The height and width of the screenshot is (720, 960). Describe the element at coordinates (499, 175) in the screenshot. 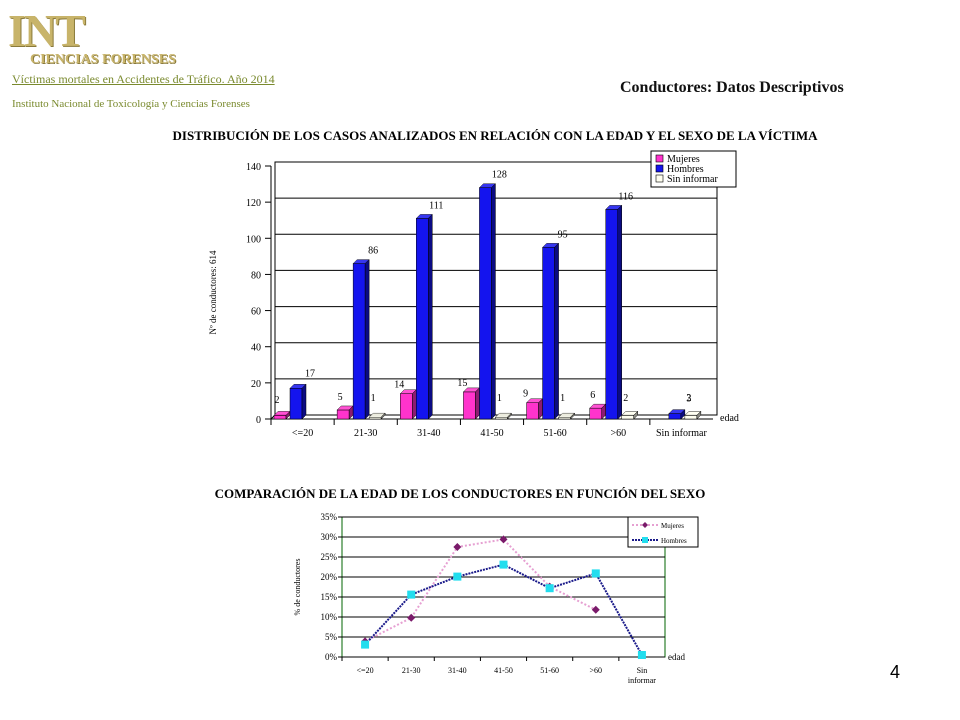

I see `data-label: 128` at that location.